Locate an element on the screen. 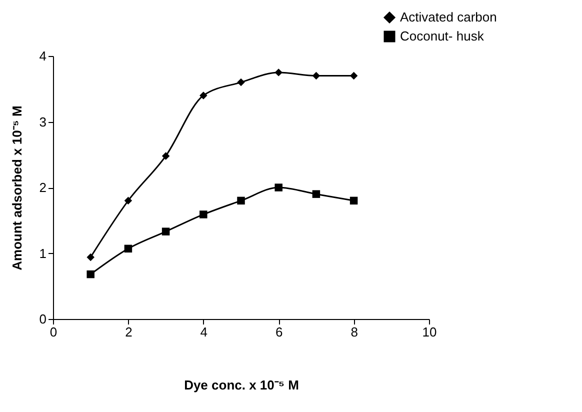 This screenshot has width=582, height=412. x-tick-label: 8 is located at coordinates (354, 332).